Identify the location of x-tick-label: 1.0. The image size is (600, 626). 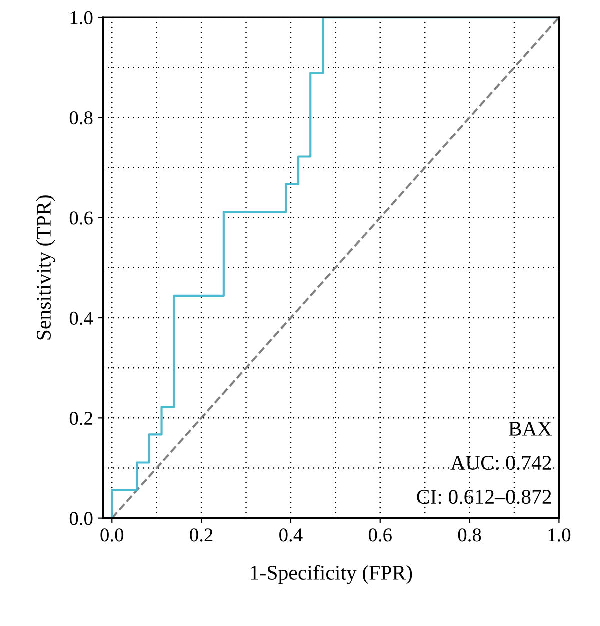
(559, 535).